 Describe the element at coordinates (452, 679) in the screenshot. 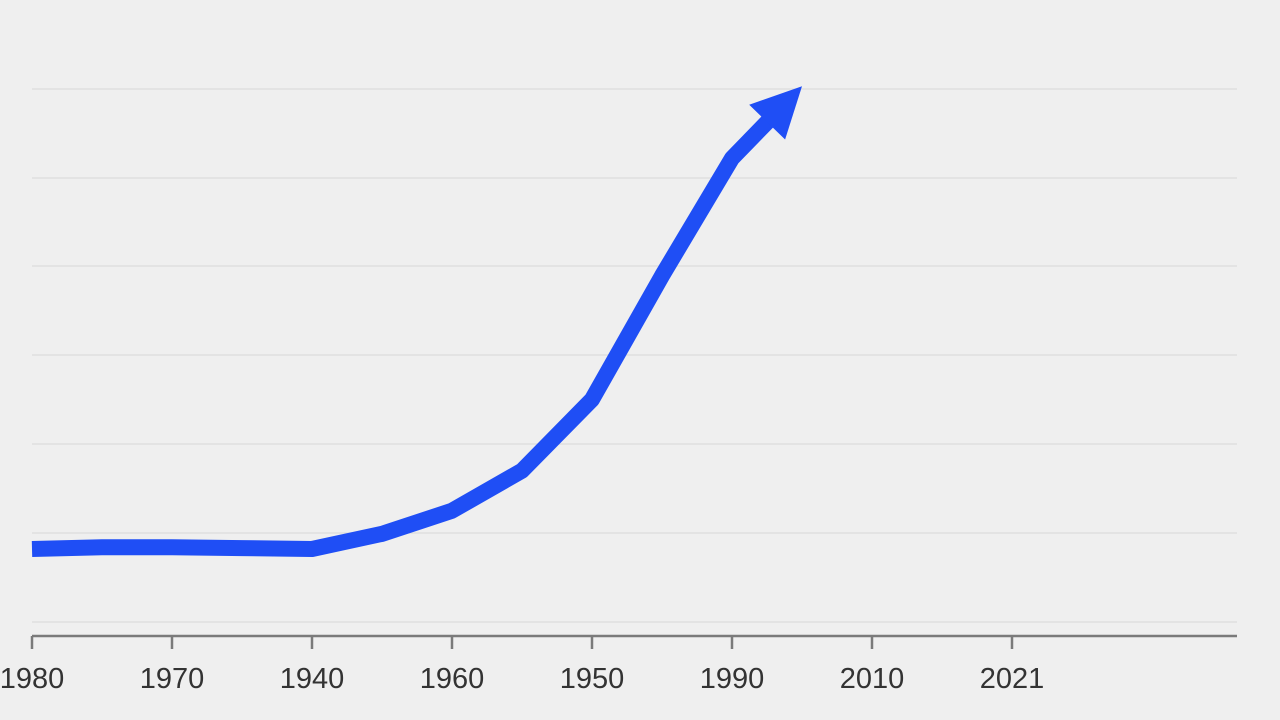

I see `x-tick-label-4: 1960` at that location.